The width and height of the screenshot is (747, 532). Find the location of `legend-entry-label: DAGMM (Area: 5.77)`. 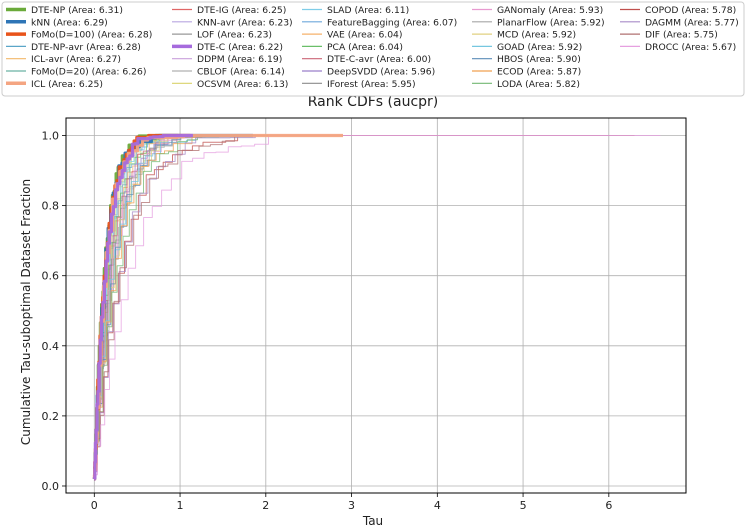

legend-entry-label: DAGMM (Area: 5.77) is located at coordinates (692, 22).